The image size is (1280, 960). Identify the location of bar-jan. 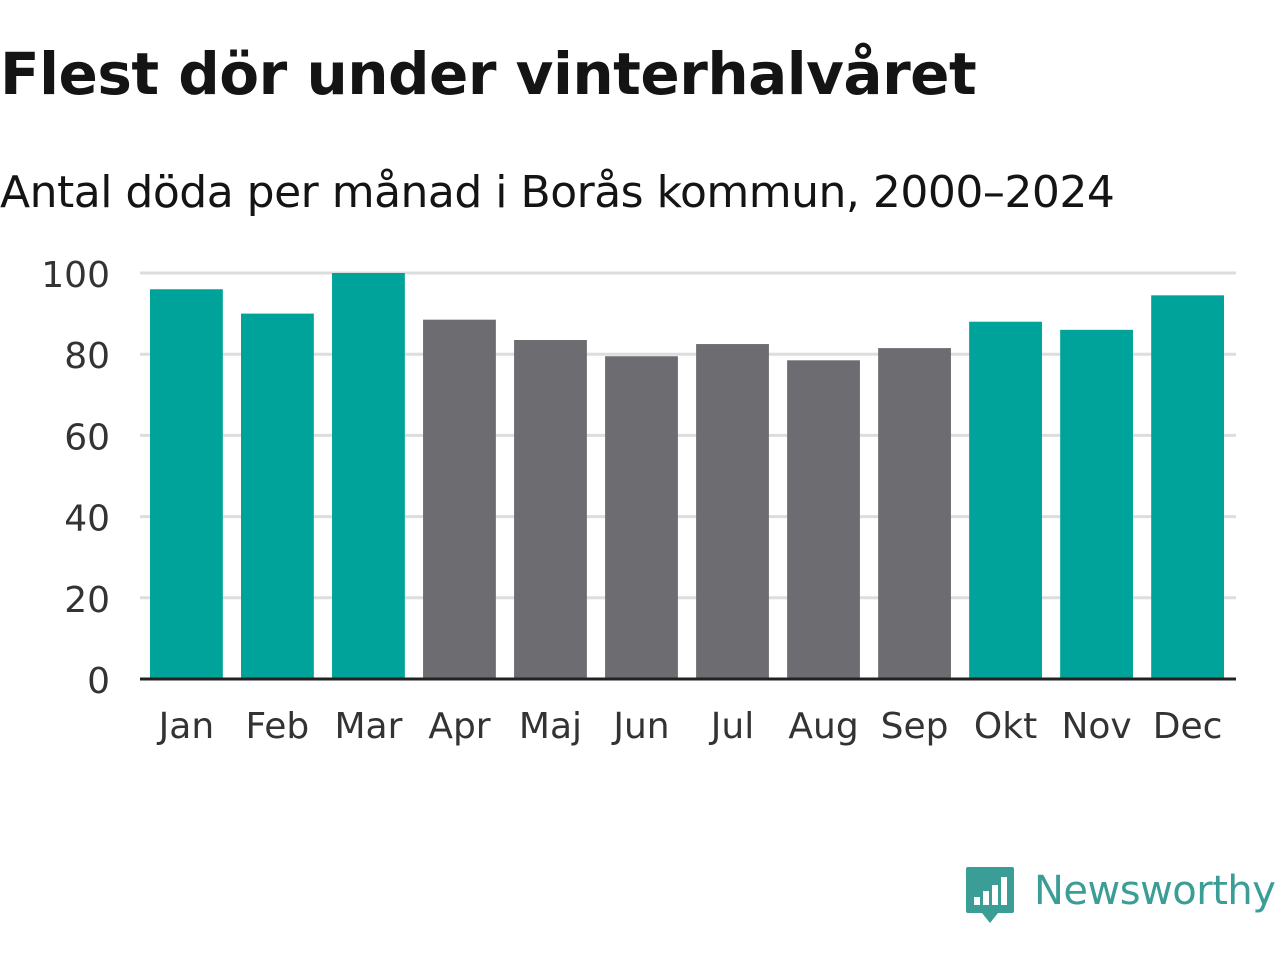
(186, 484).